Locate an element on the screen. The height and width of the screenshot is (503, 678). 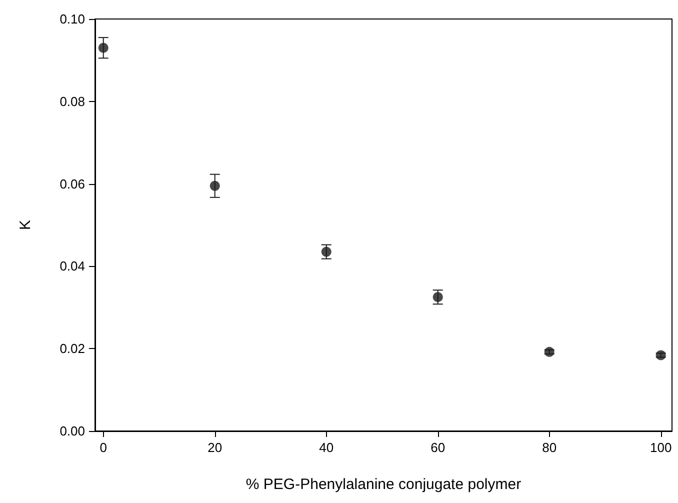
y-tick-label: 0.10 is located at coordinates (72, 19).